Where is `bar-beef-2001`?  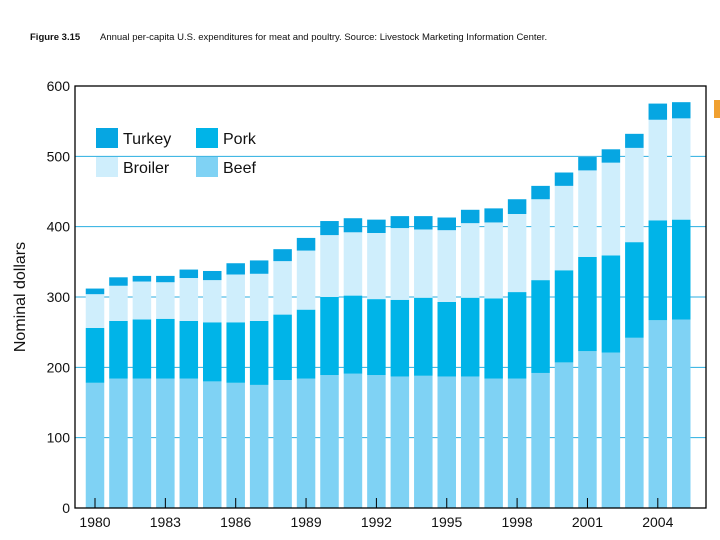
bar-beef-2001 is located at coordinates (587, 429).